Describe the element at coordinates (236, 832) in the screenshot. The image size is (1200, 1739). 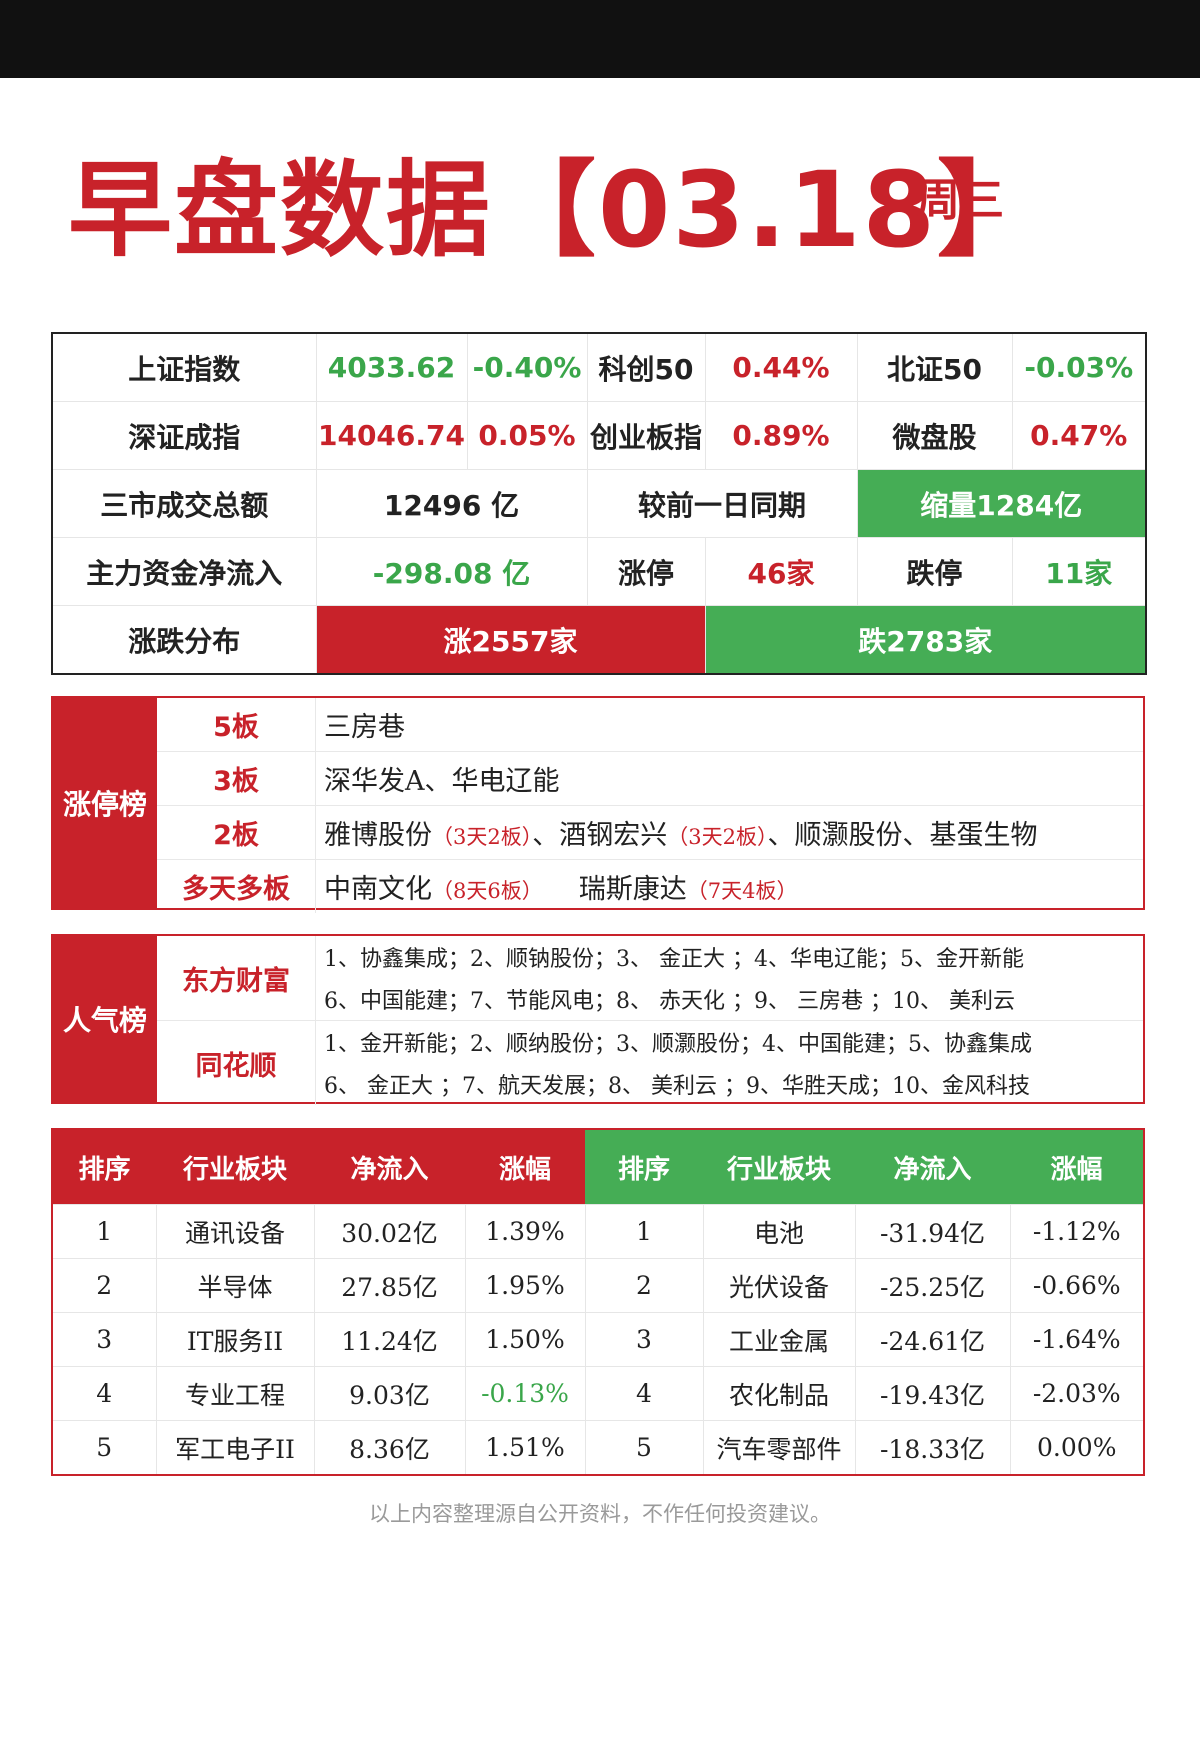
I see `board-level-label: 2板` at that location.